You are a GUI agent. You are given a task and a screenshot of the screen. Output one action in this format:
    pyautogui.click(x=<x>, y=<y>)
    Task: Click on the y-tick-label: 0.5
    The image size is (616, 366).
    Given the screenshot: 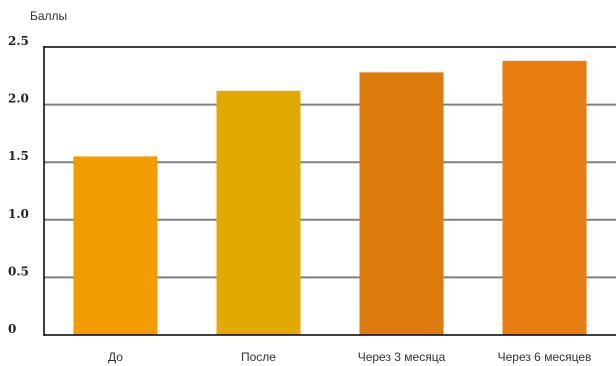 What is the action you would take?
    pyautogui.click(x=18, y=271)
    